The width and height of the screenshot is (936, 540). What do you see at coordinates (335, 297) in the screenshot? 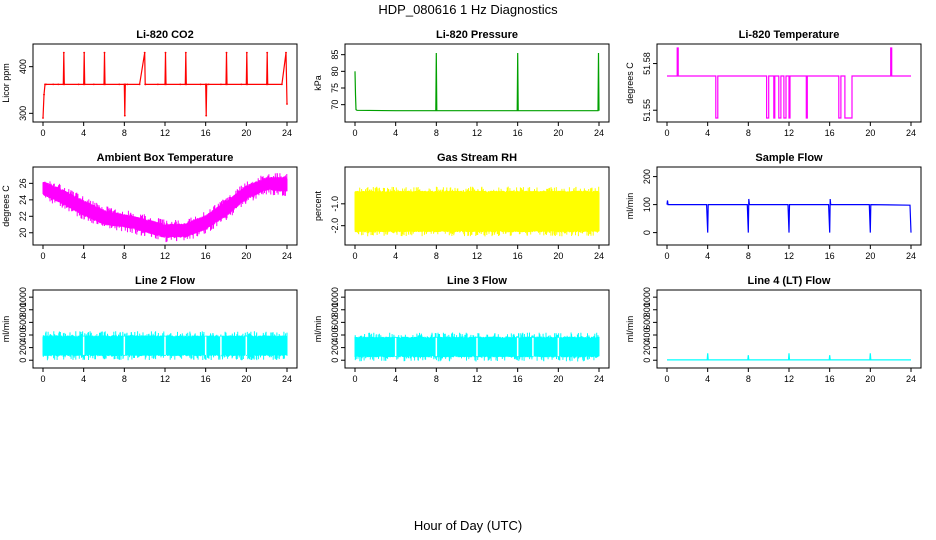
I see `y-tick-label: 1000` at bounding box center [335, 297].